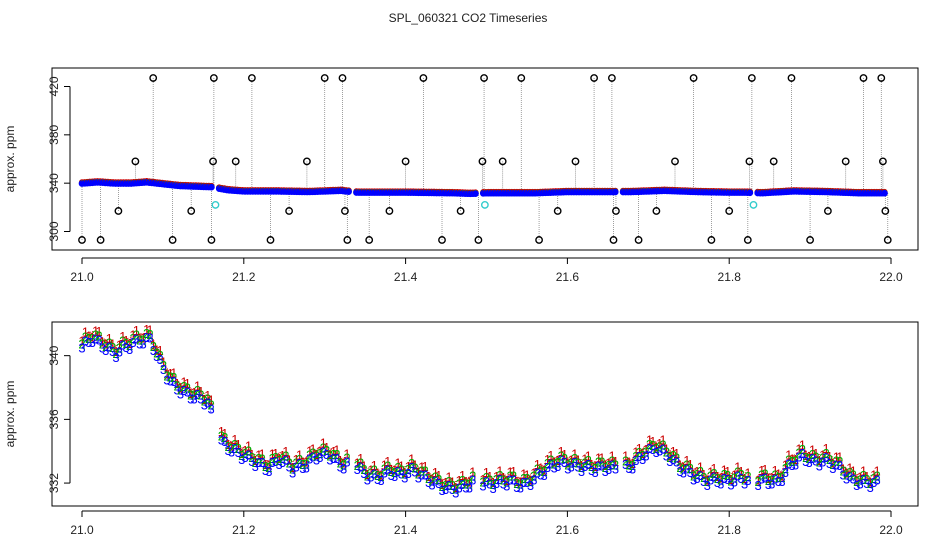 This screenshot has width=936, height=545. Describe the element at coordinates (406, 277) in the screenshot. I see `top-x-tick-label: 21.4` at that location.